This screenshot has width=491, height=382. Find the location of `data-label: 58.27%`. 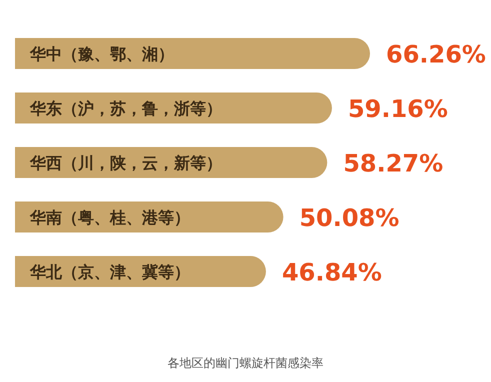

data-label: 58.27% is located at coordinates (393, 164).